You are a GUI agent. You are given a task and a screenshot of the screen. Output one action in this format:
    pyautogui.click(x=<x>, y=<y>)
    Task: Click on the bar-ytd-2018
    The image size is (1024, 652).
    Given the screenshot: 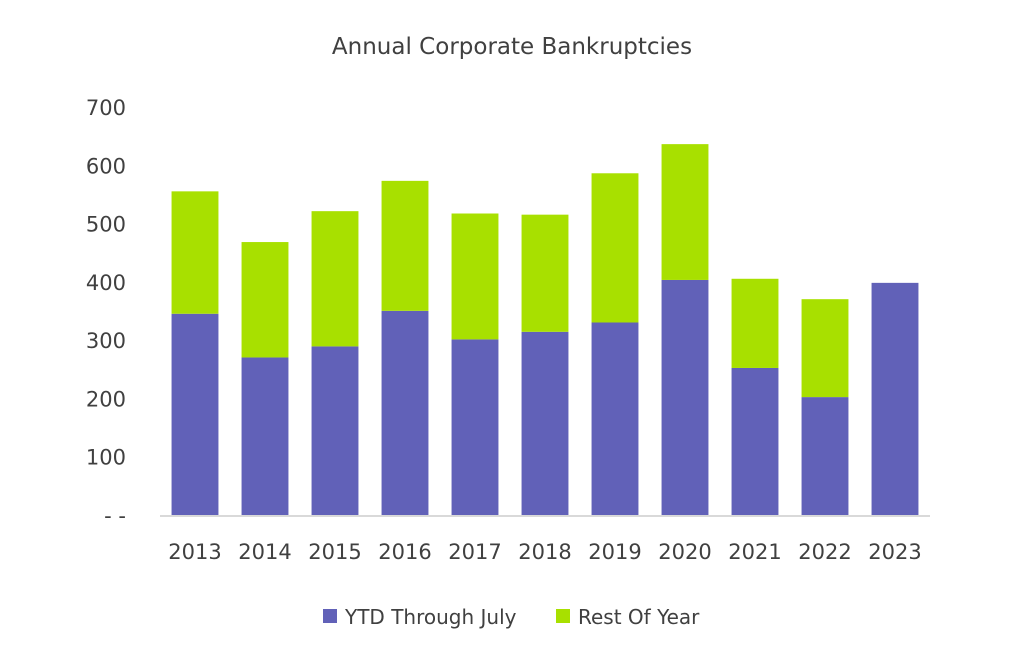 What is the action you would take?
    pyautogui.click(x=545, y=423)
    